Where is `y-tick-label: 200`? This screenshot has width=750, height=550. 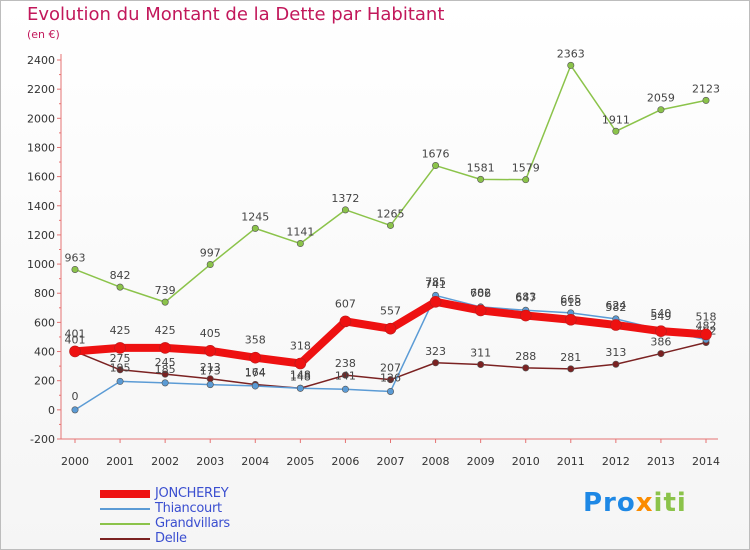 y-tick-label: 200 is located at coordinates (44, 381).